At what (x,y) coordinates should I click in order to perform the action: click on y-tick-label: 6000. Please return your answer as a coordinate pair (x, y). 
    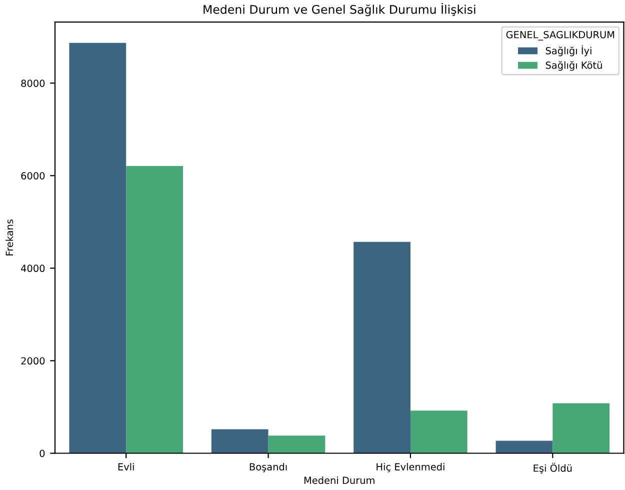
    Looking at the image, I should click on (33, 176).